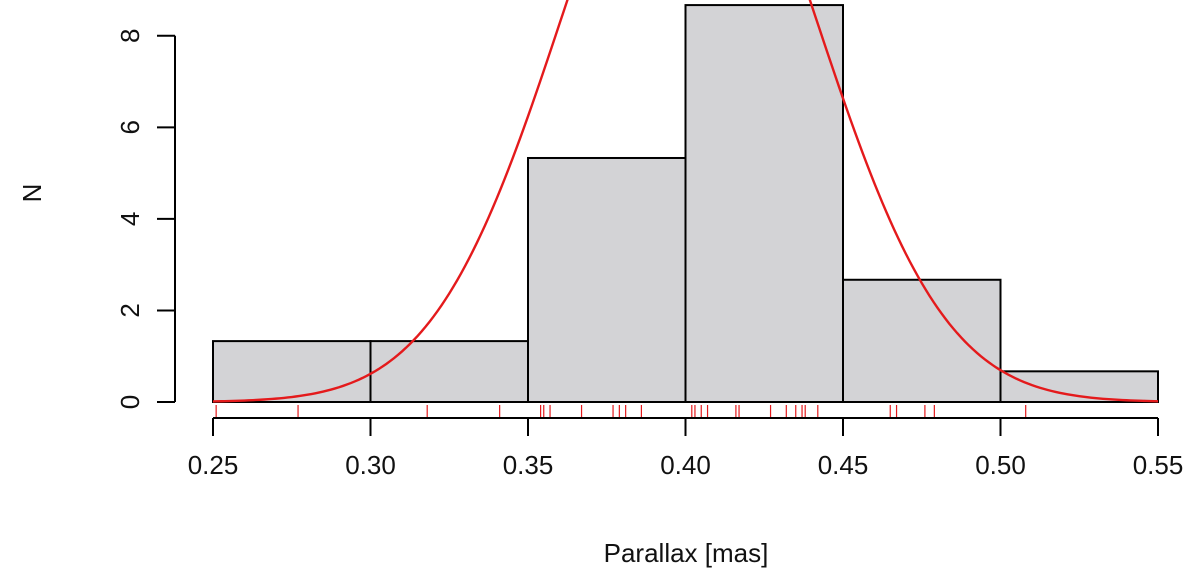  What do you see at coordinates (685, 465) in the screenshot?
I see `x-tick-label-4: 0.40` at bounding box center [685, 465].